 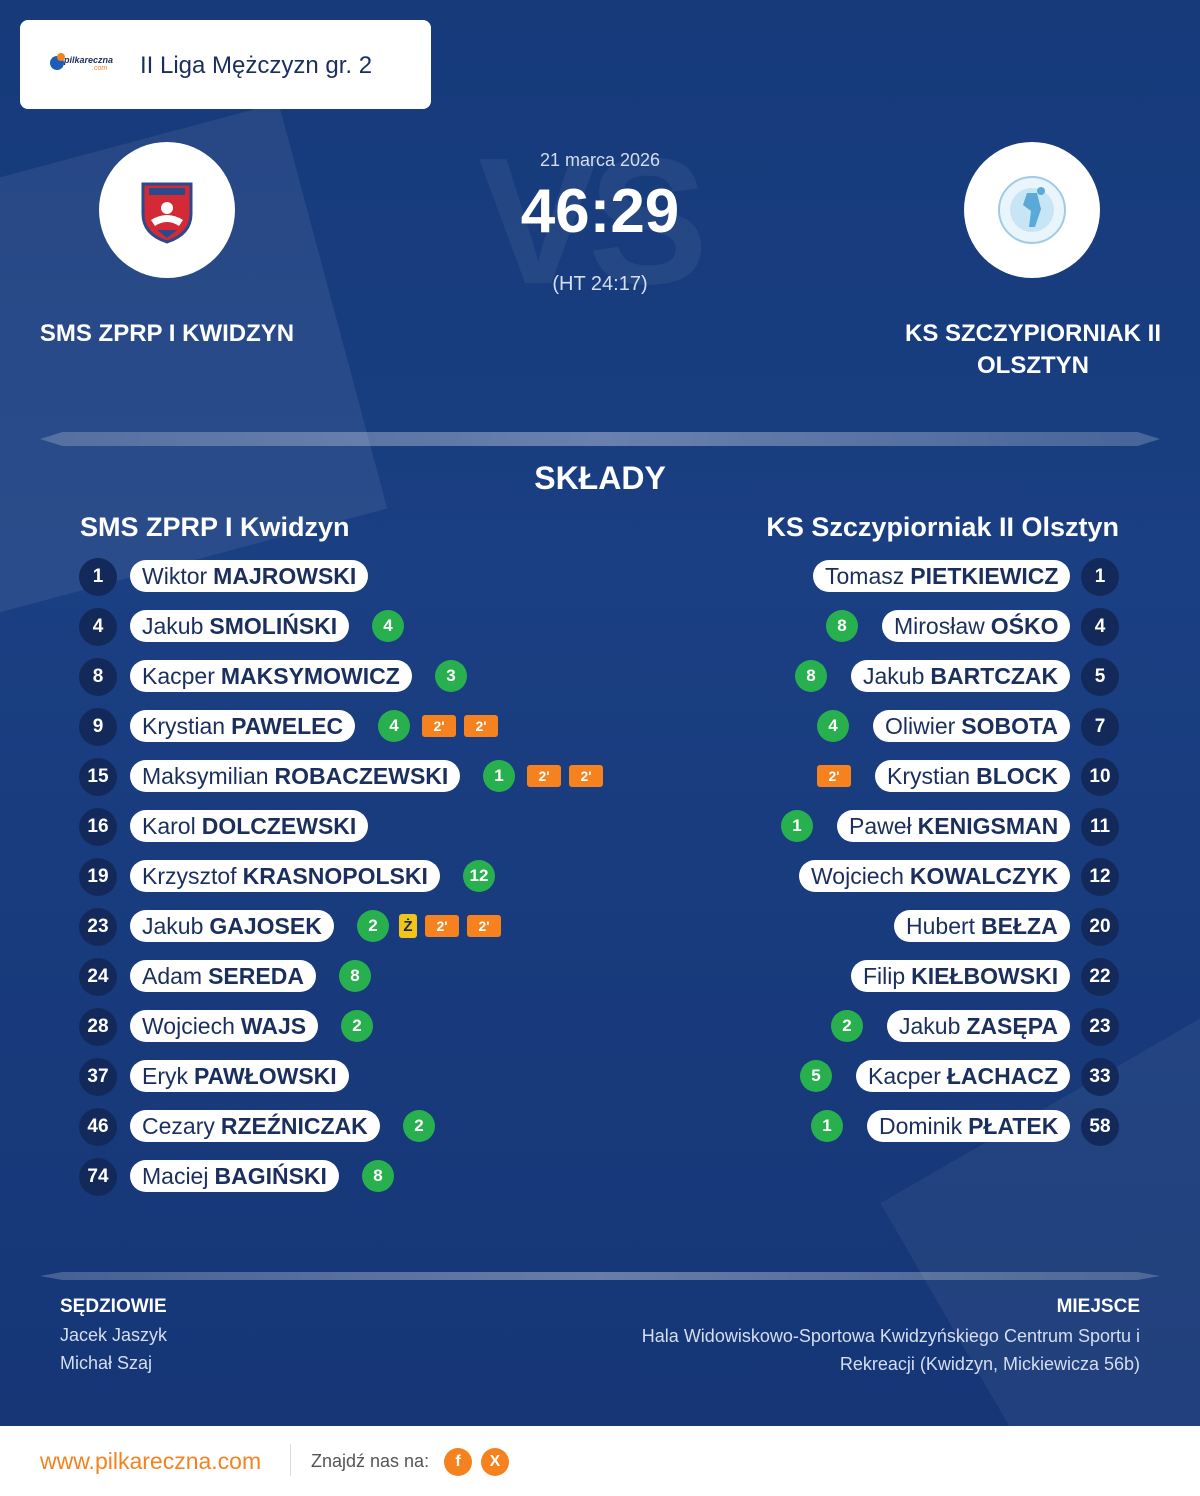 What do you see at coordinates (1002, 1075) in the screenshot?
I see `player-last-name: ŁACHACZ` at bounding box center [1002, 1075].